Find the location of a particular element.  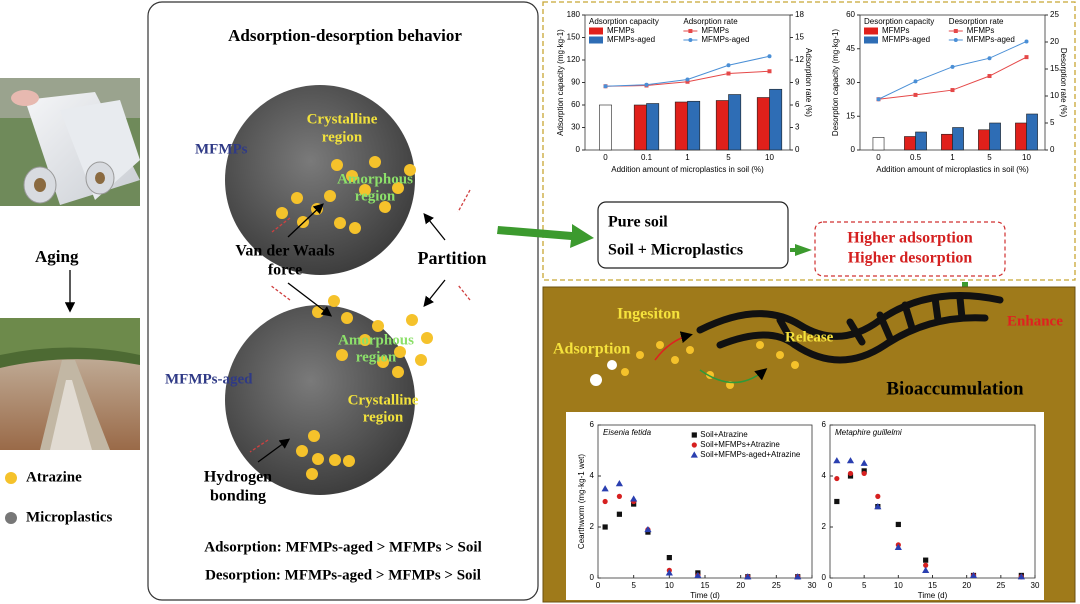

y2-tick-label: 6 is located at coordinates (797, 104).